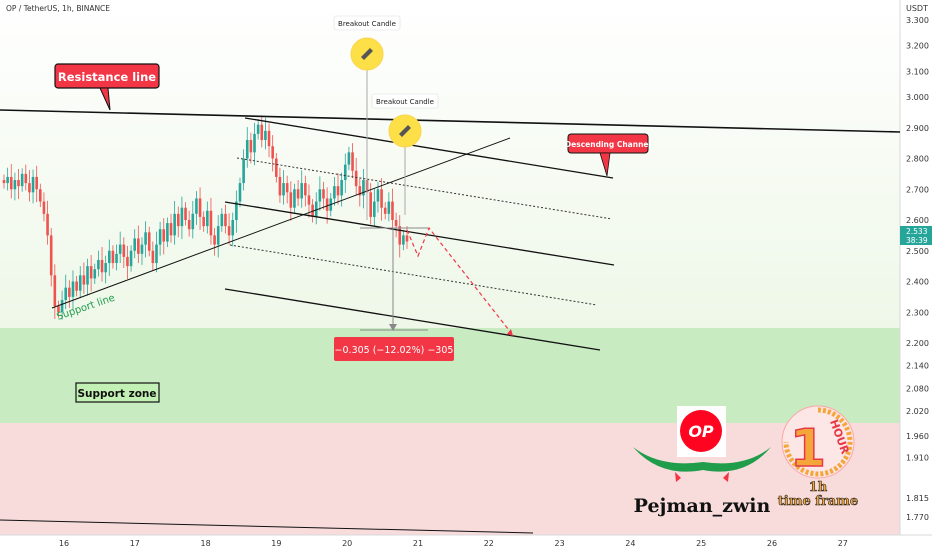 This screenshot has width=932, height=550. I want to click on channel-upper-line, so click(429, 148).